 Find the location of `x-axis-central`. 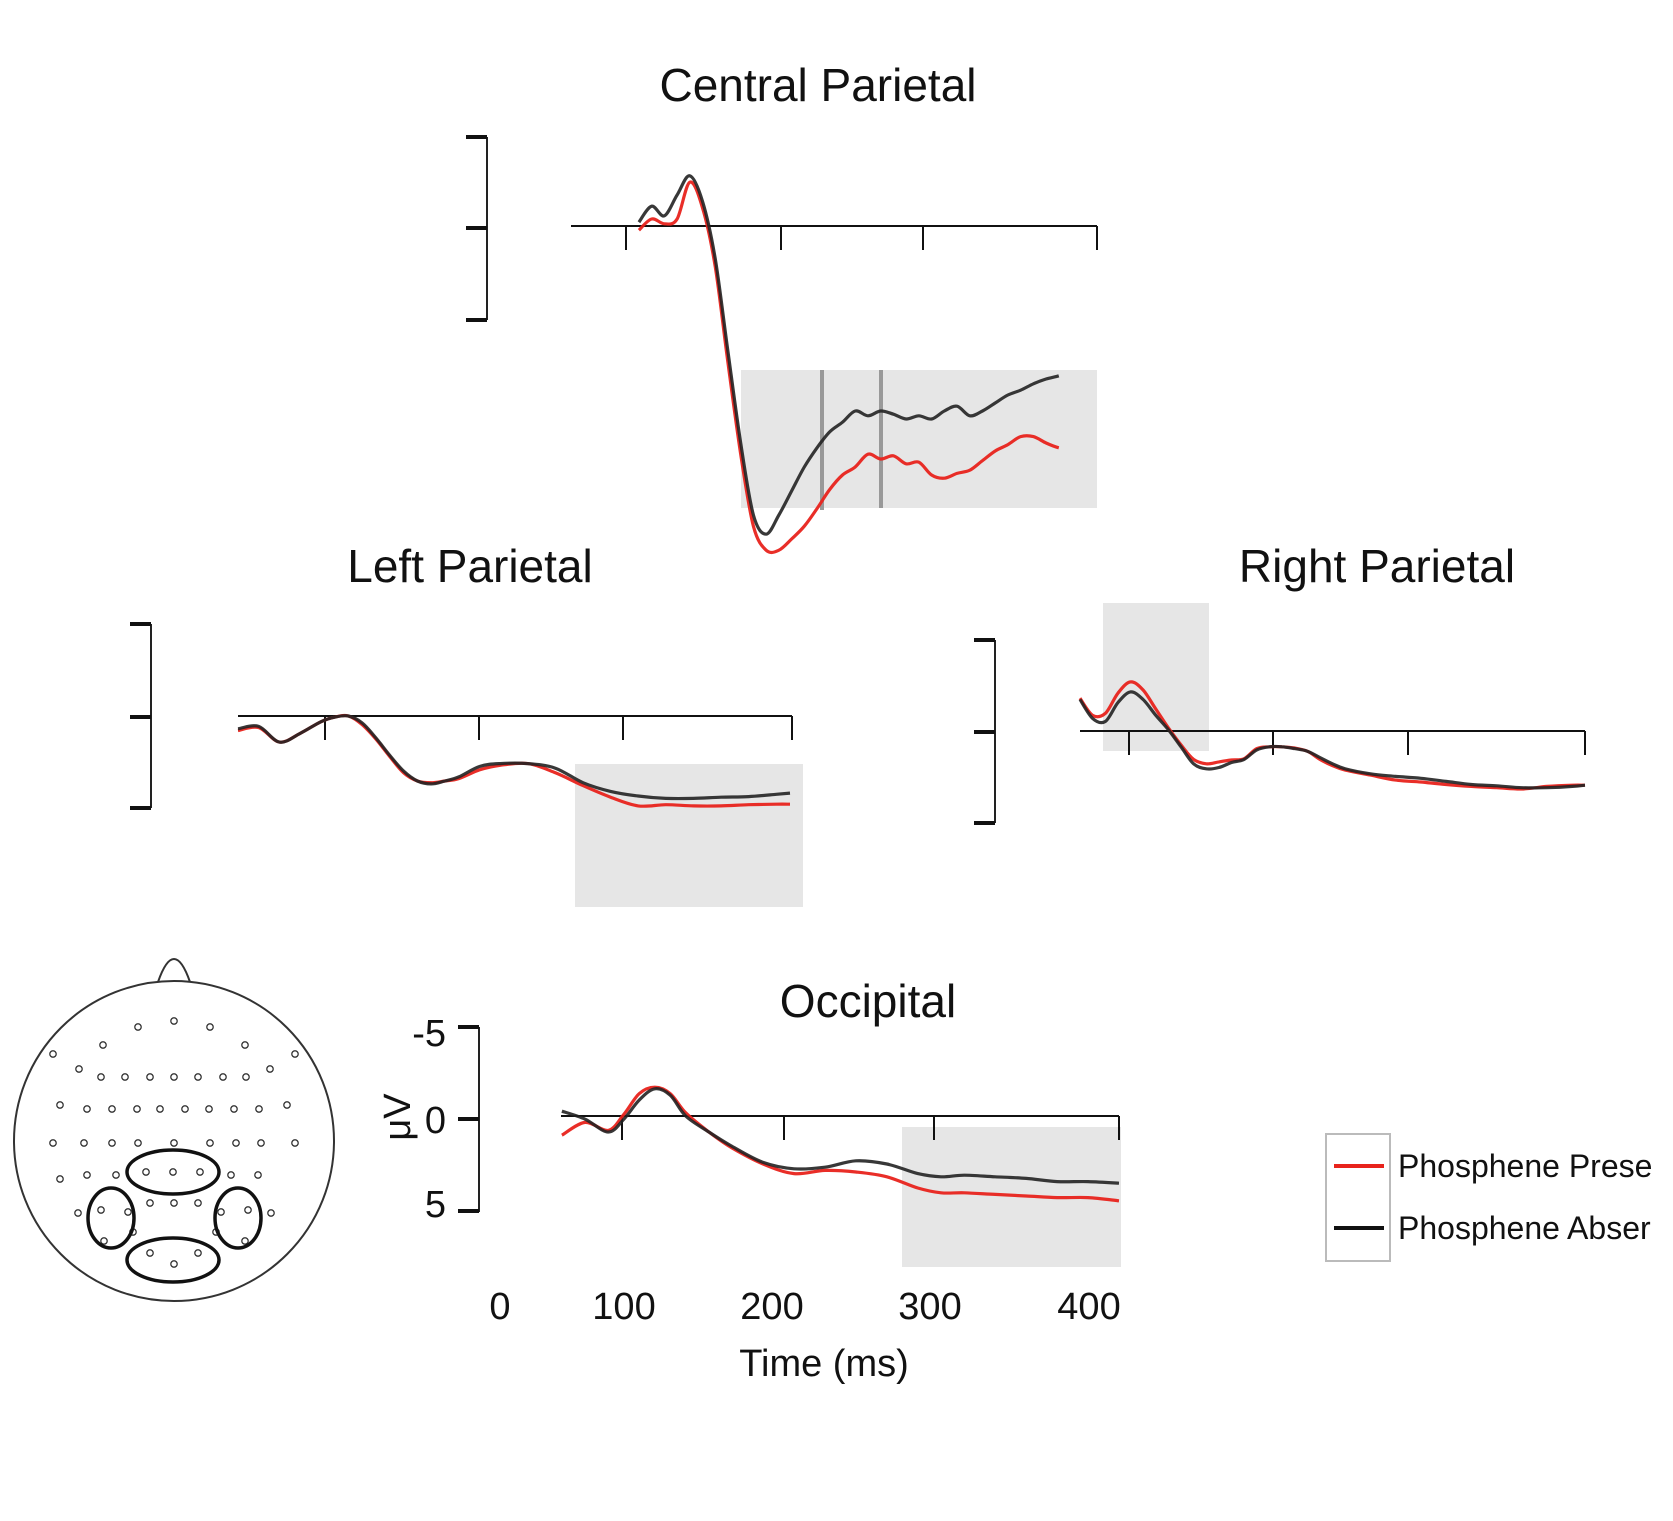

x-axis-central is located at coordinates (834, 237).